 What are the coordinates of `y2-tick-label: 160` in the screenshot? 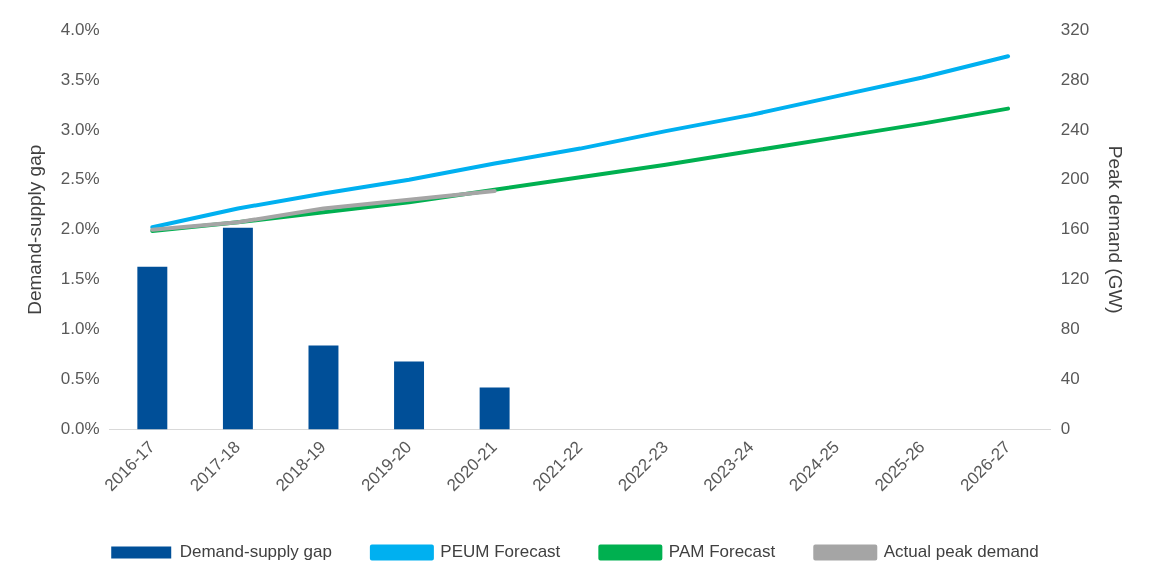 It's located at (1075, 229).